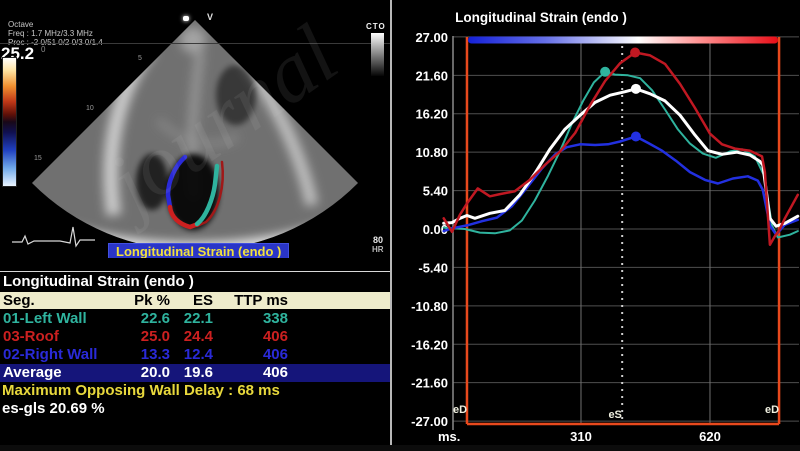 The height and width of the screenshot is (451, 800). What do you see at coordinates (431, 114) in the screenshot?
I see `y-tick-label: 16.20` at bounding box center [431, 114].